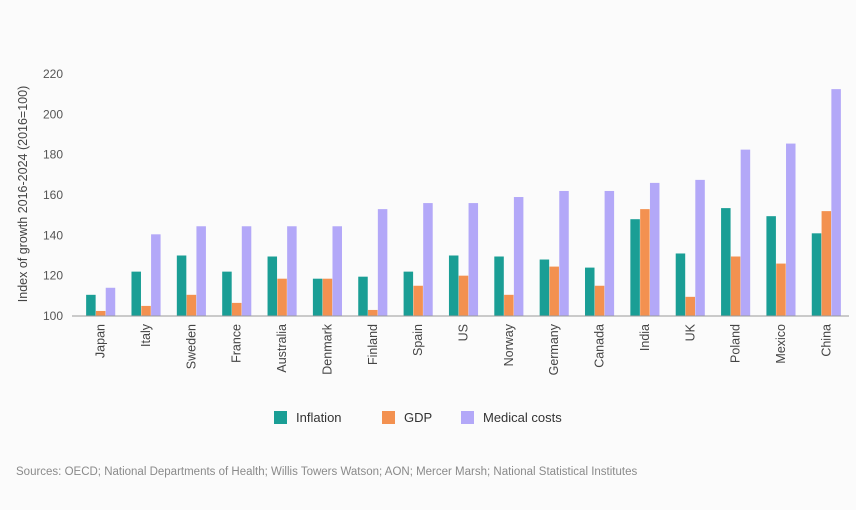  I want to click on bar-poland-inflation, so click(726, 262).